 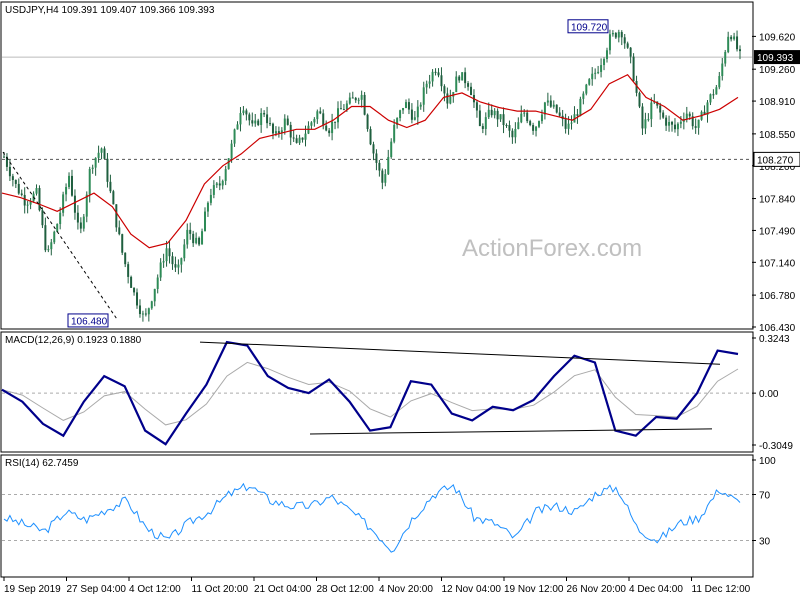 I want to click on current-price-tag: 109.393, so click(x=775, y=58).